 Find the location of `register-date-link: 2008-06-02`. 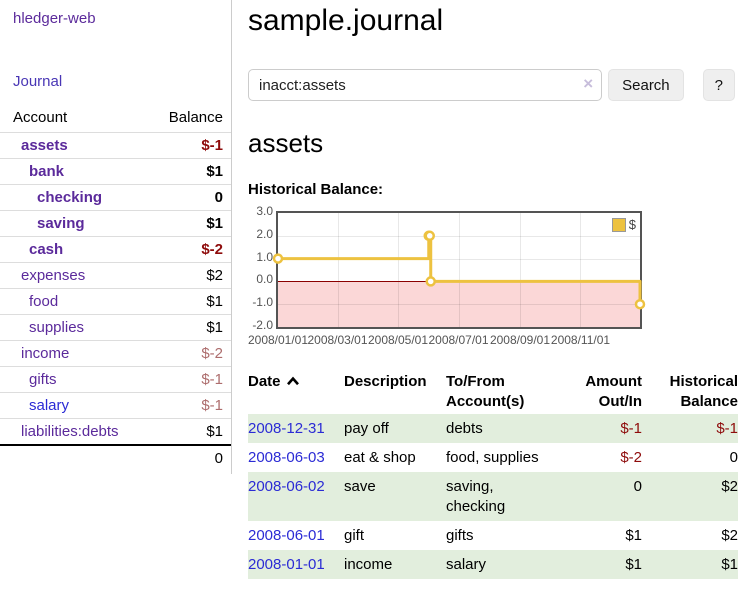

register-date-link: 2008-06-02 is located at coordinates (286, 486).